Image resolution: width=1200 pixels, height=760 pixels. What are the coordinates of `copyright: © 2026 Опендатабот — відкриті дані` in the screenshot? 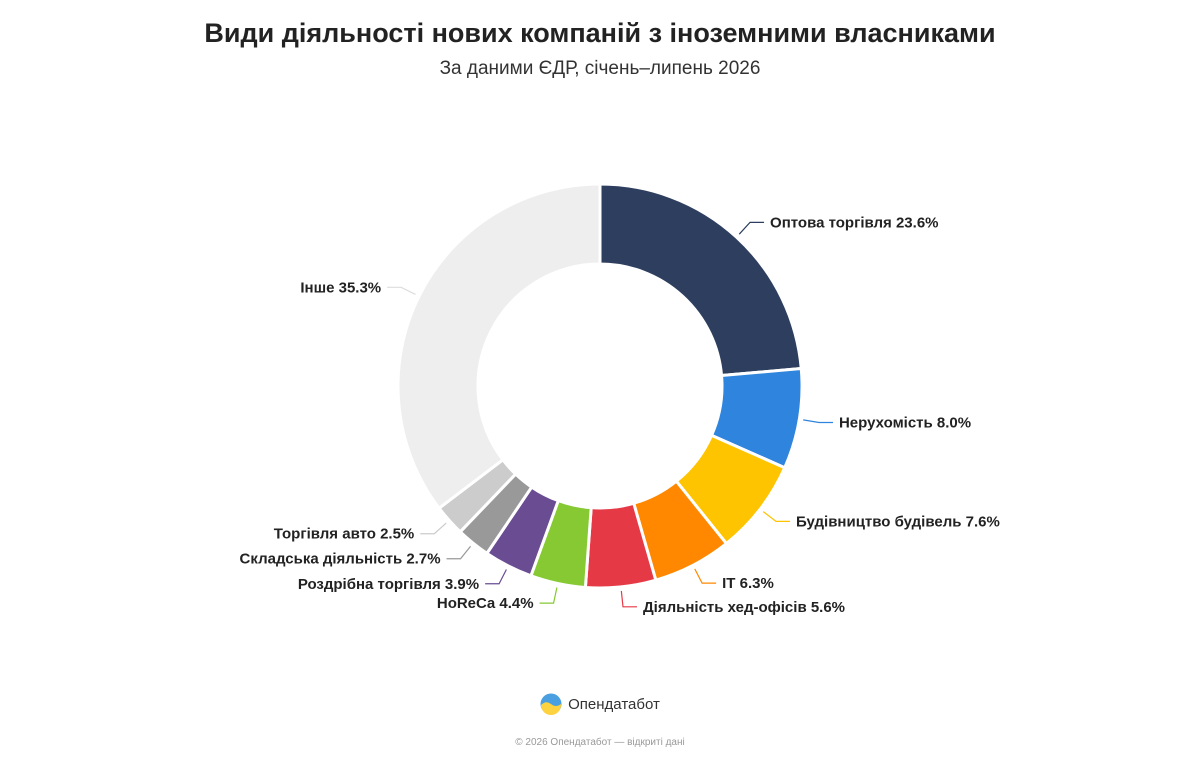 It's located at (600, 742).